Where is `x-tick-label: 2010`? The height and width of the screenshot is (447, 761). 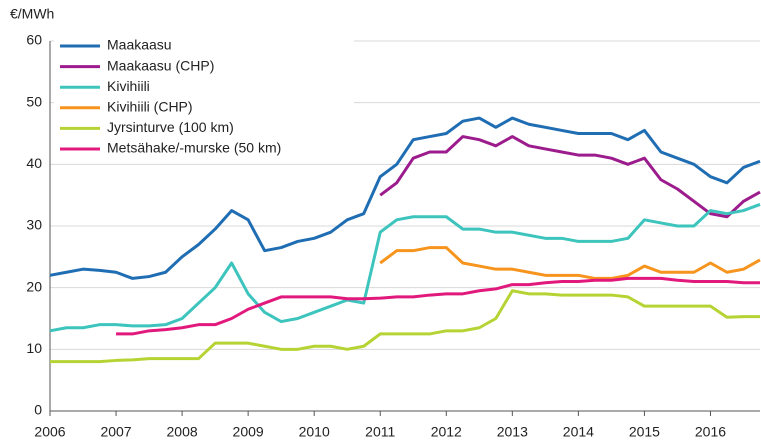
x-tick-label: 2010 is located at coordinates (314, 432).